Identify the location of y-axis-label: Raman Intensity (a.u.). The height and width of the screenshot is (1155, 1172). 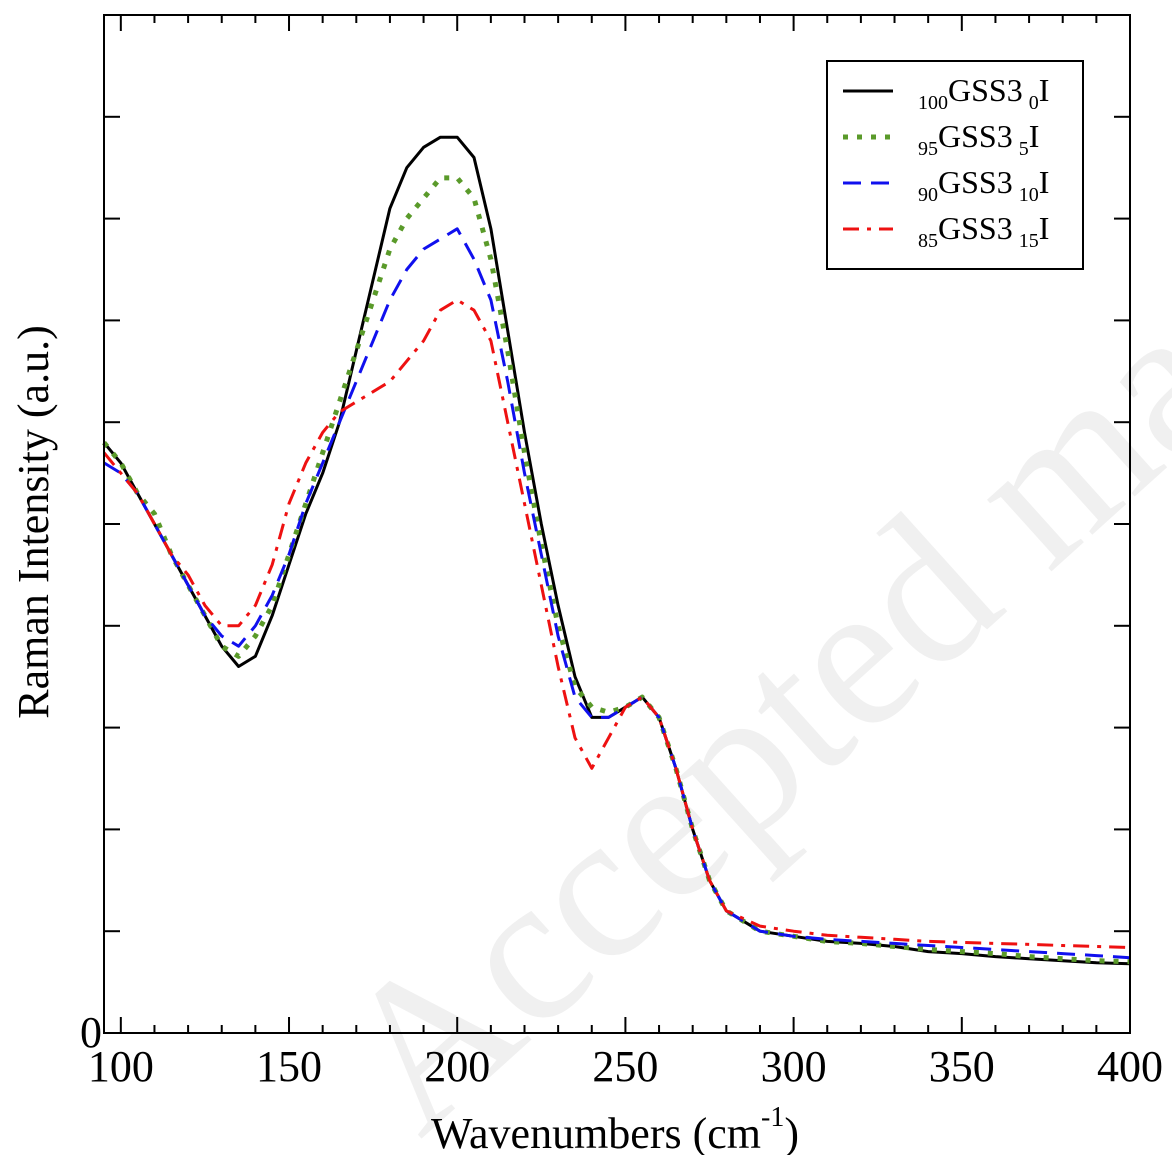
(33, 521).